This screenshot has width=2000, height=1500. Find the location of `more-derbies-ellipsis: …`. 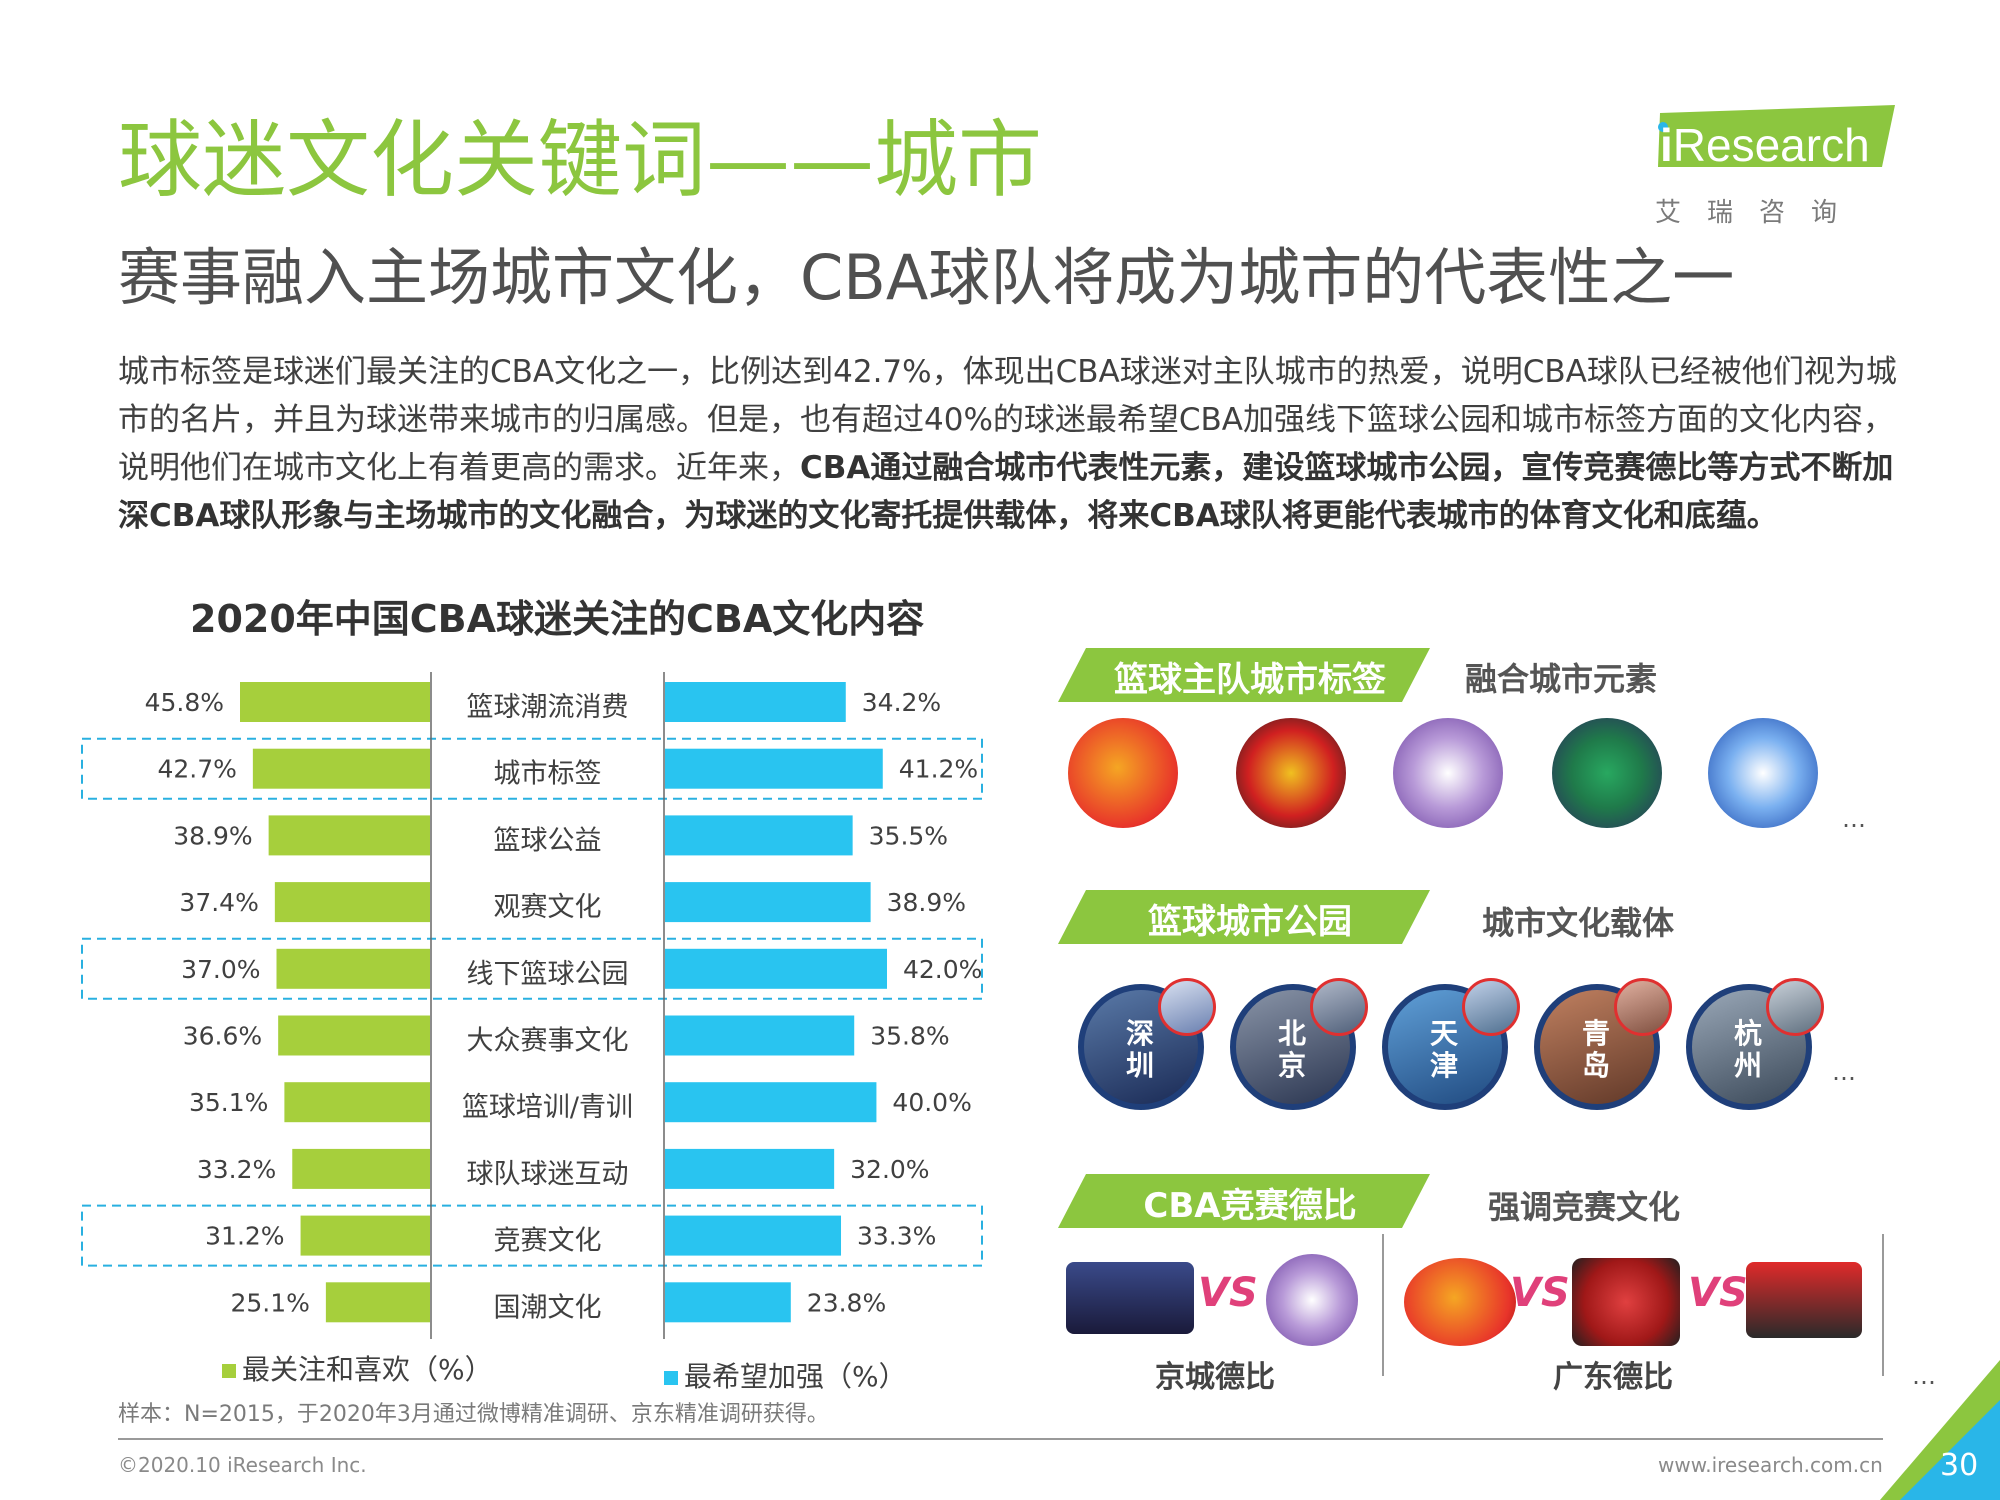

more-derbies-ellipsis: … is located at coordinates (1924, 1376).